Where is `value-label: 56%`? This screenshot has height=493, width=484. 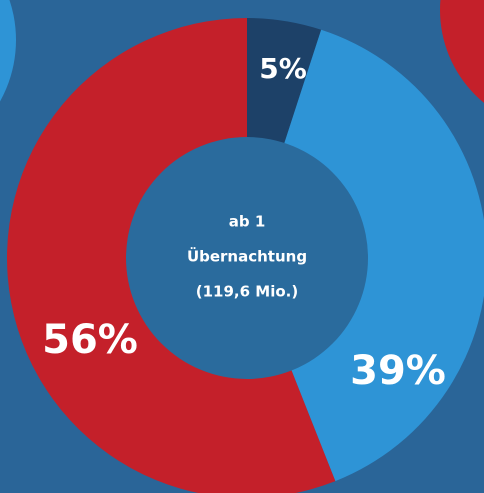
value-label: 56% is located at coordinates (90, 340).